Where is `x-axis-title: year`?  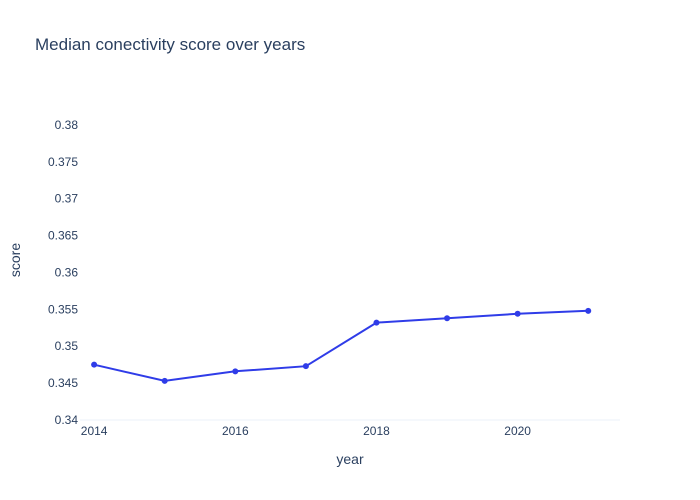 x-axis-title: year is located at coordinates (350, 459).